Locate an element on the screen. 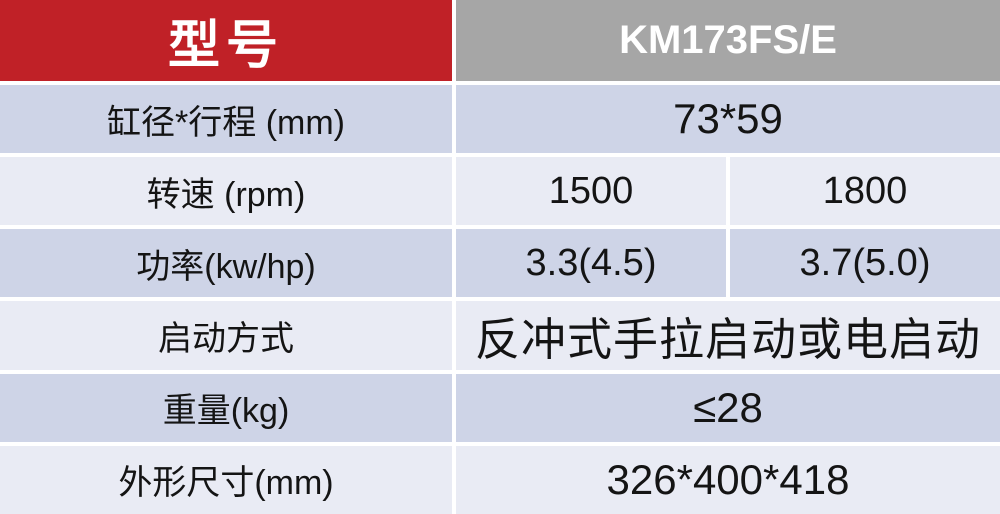 The height and width of the screenshot is (514, 1000). table-header-model-label: 型号 is located at coordinates (226, 40).